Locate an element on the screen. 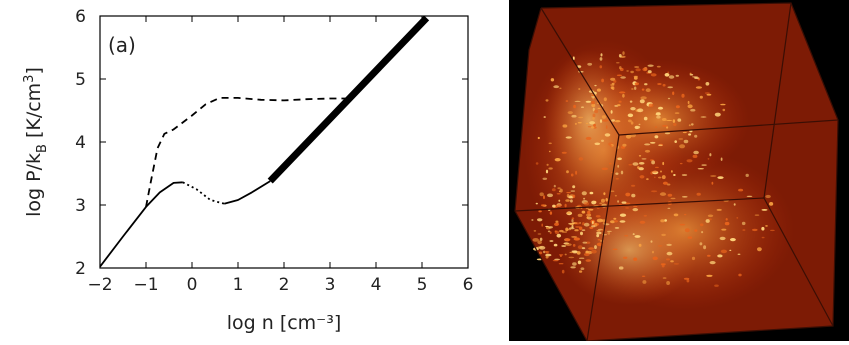 The image size is (849, 345). series-line-solid-thin is located at coordinates (141, 224).